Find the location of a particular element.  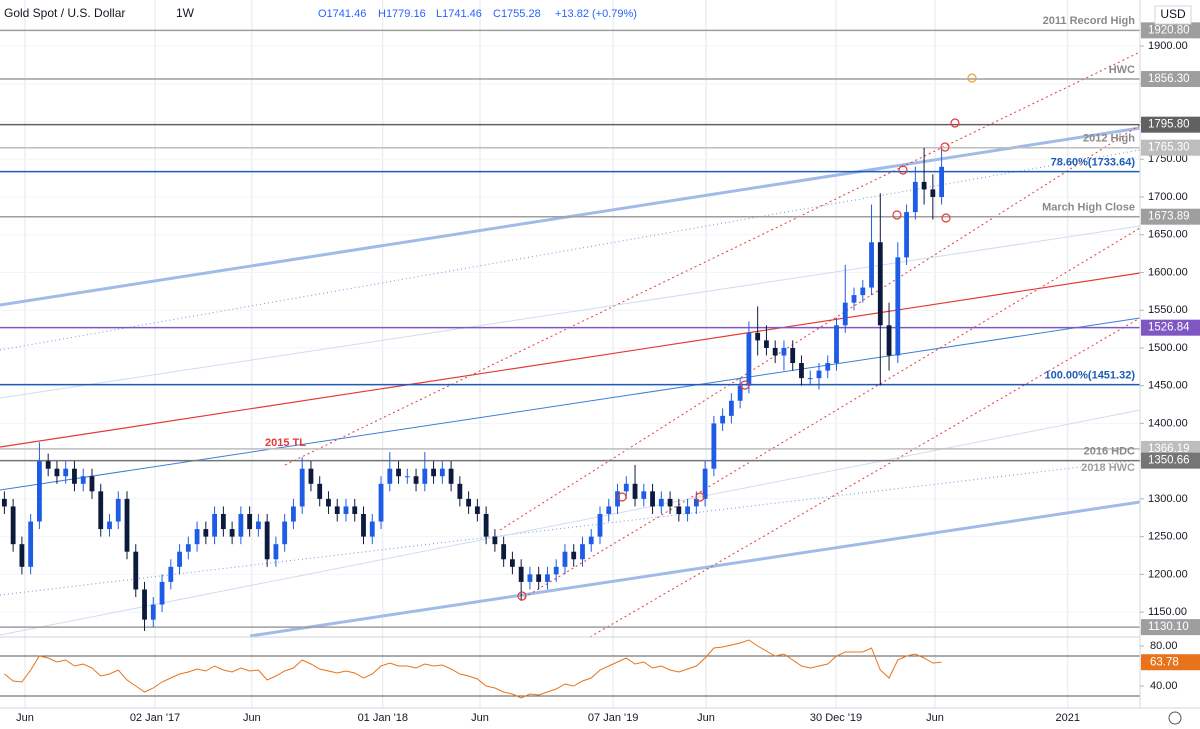

y-tick-label: 1550.00 is located at coordinates (1168, 310).